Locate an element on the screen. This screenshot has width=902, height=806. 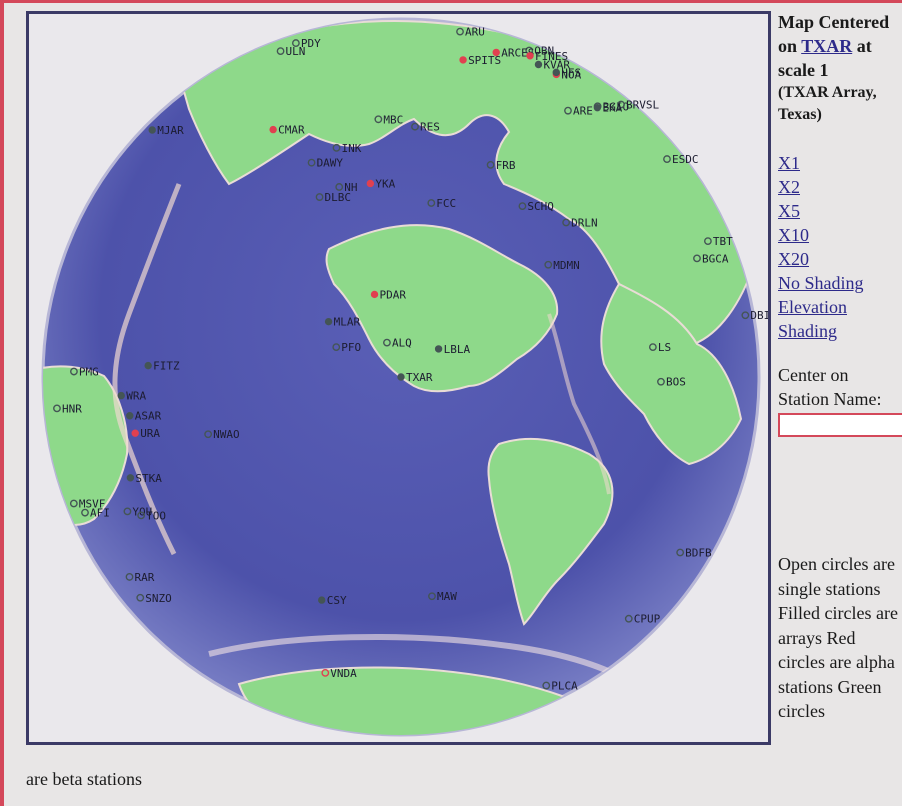
station-marker-cpup: CPUP is located at coordinates (642, 619).